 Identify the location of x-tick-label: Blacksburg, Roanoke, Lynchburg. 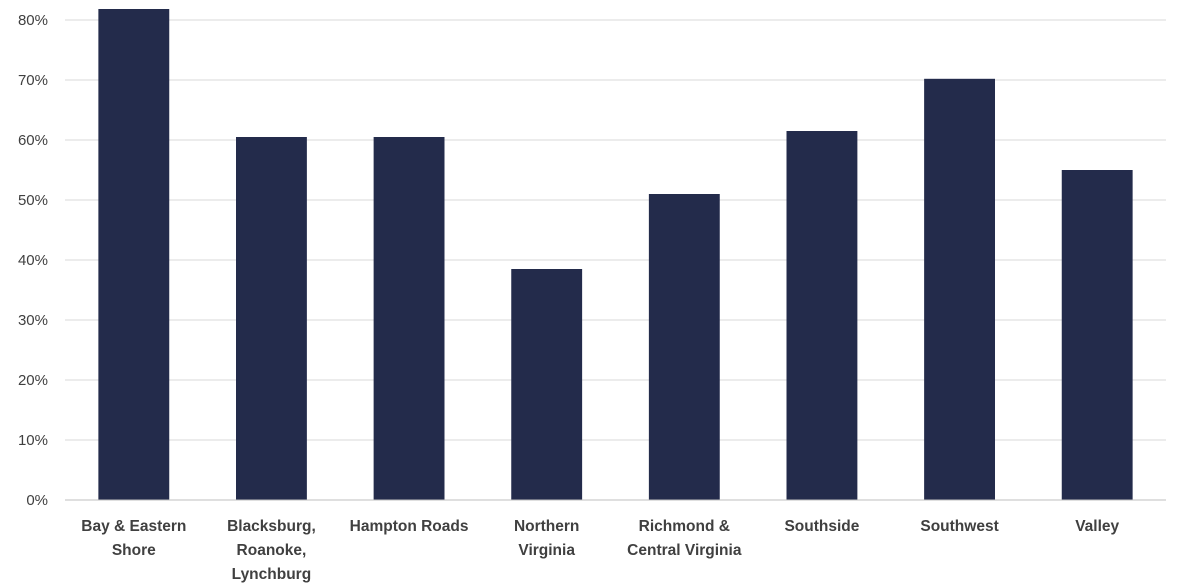
(271, 550).